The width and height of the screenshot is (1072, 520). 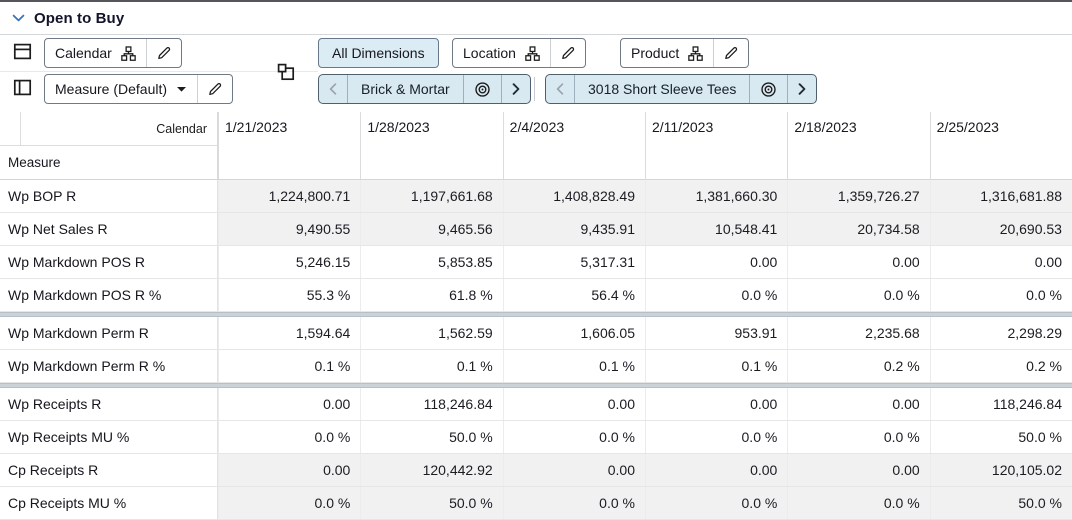 I want to click on location-page-label-segment: Brick & Mortar, so click(x=405, y=89).